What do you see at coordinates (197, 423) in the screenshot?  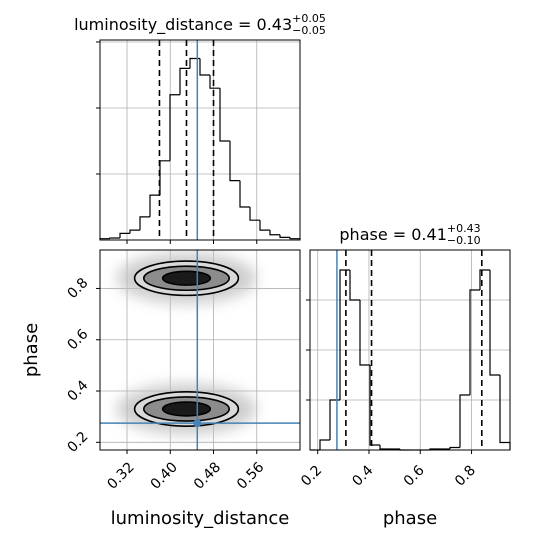 I see `truth-point` at bounding box center [197, 423].